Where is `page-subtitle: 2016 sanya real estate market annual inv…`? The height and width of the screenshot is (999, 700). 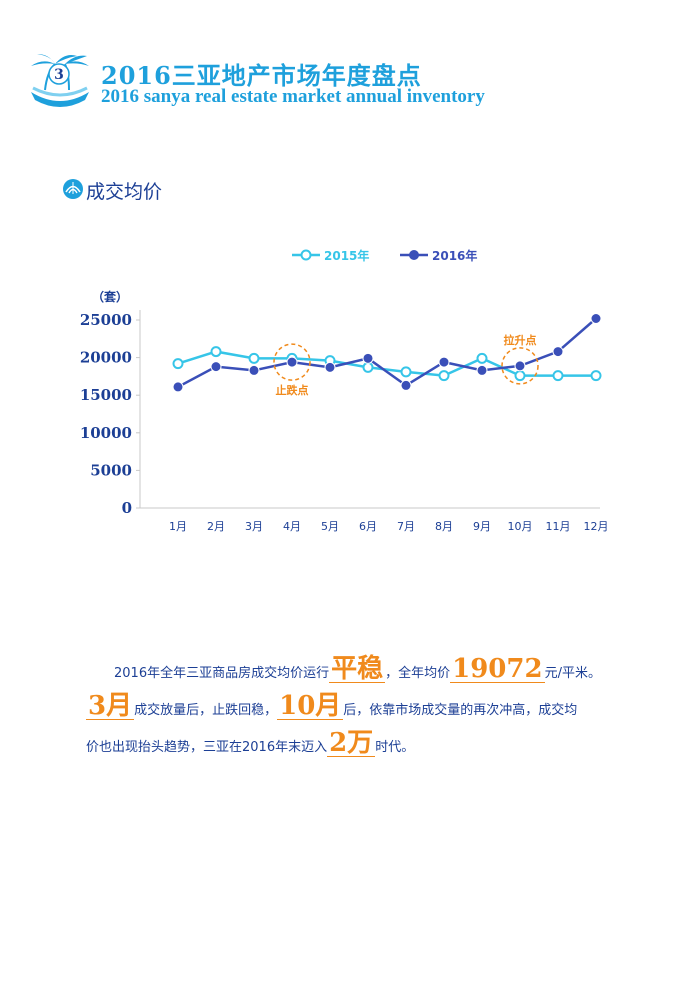 page-subtitle: 2016 sanya real estate market annual inv… is located at coordinates (293, 96).